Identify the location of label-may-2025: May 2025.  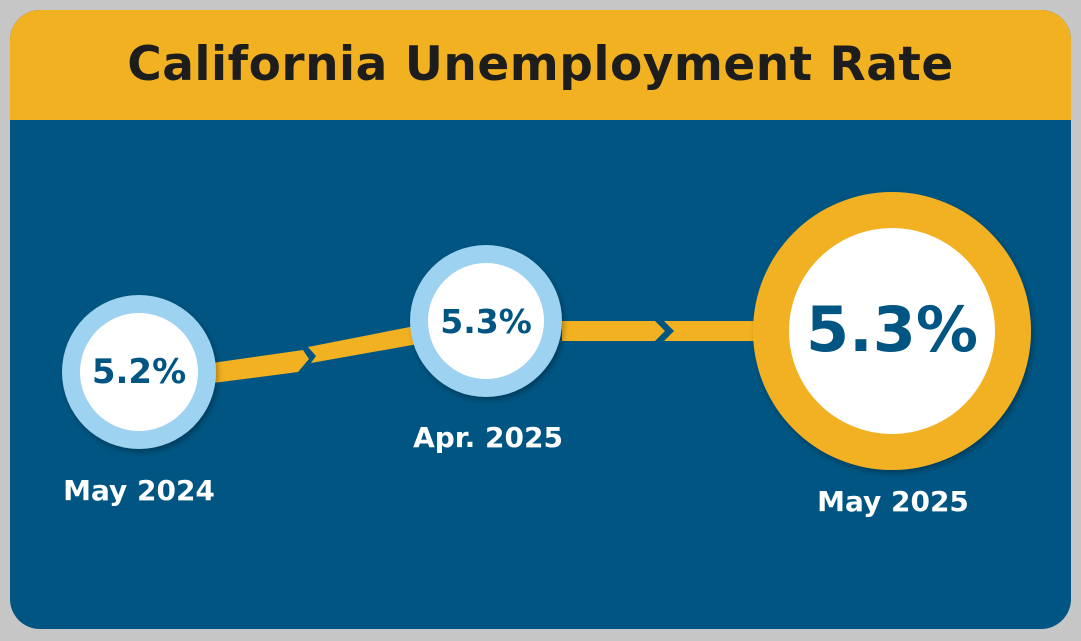
(893, 501).